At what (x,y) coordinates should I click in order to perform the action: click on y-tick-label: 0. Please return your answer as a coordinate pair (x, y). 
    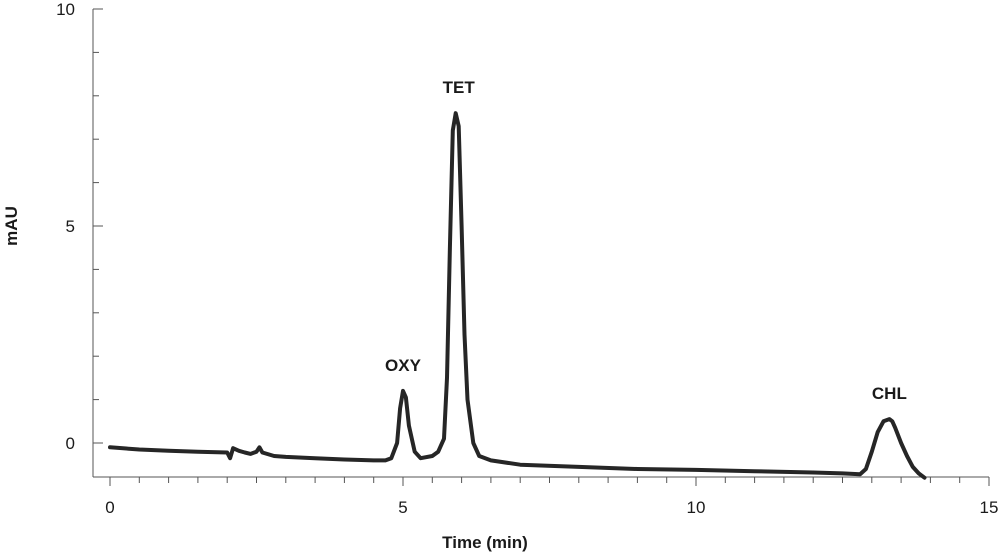
    Looking at the image, I should click on (70, 443).